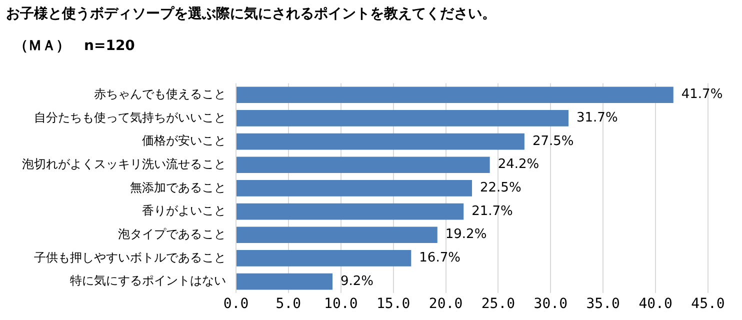 The width and height of the screenshot is (742, 320). Describe the element at coordinates (655, 304) in the screenshot. I see `x-tick-label: 40.0` at that location.